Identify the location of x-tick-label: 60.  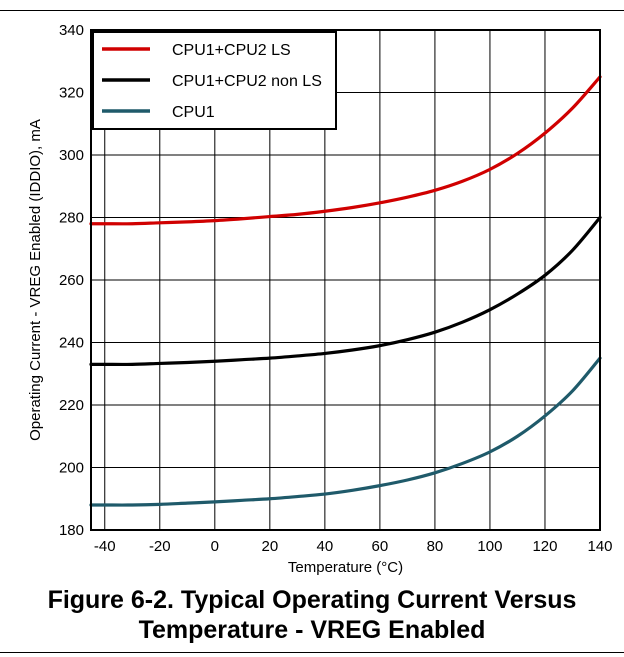
(380, 546).